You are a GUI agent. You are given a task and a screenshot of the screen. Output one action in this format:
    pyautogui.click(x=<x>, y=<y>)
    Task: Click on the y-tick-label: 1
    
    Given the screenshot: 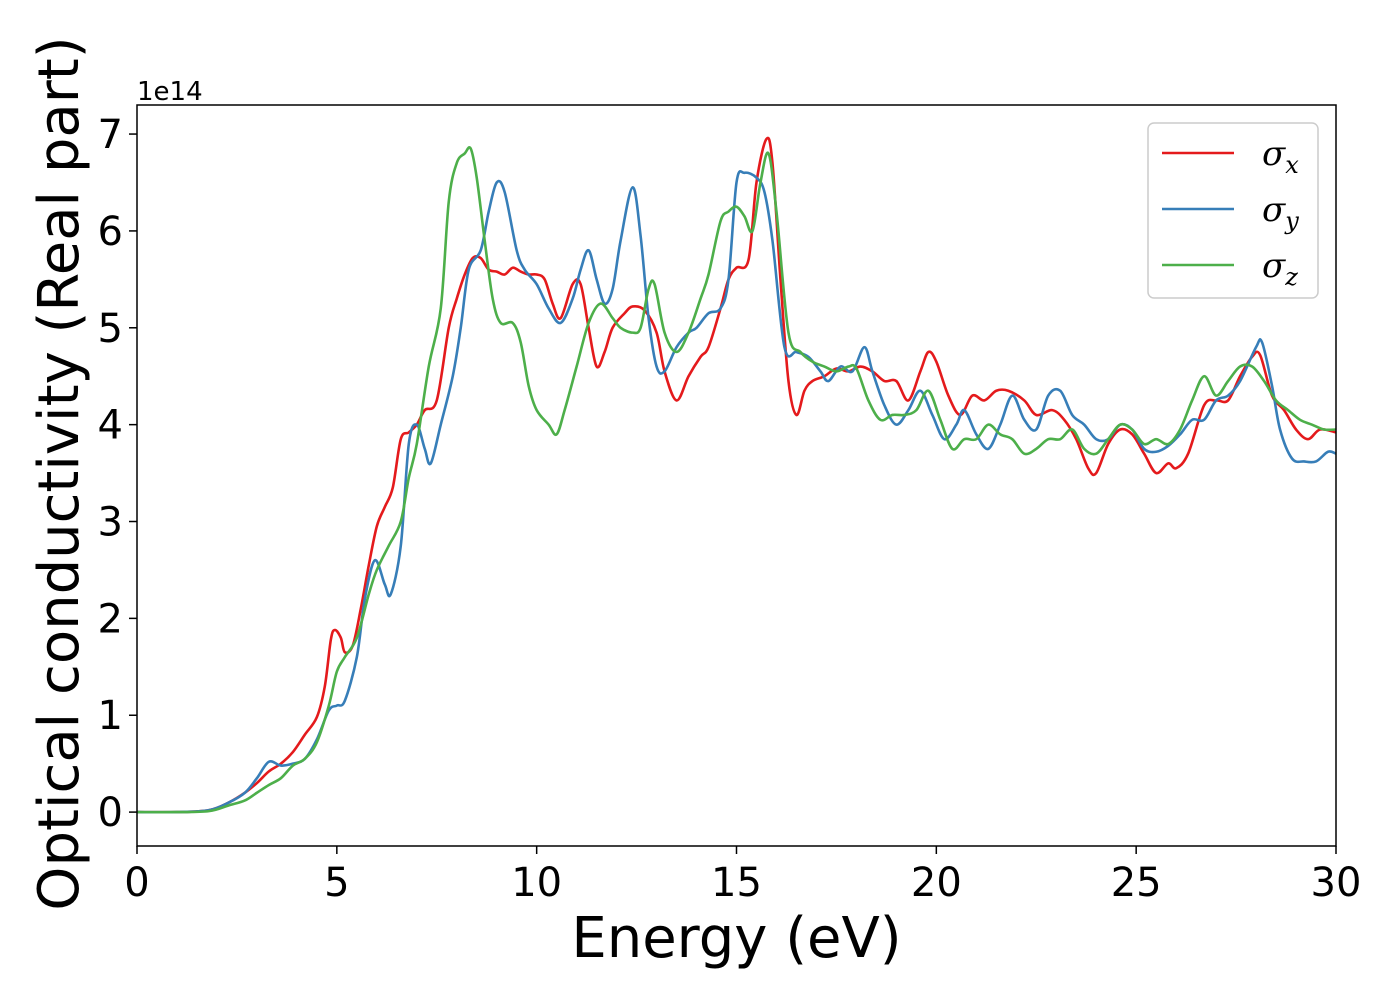 What is the action you would take?
    pyautogui.click(x=110, y=716)
    